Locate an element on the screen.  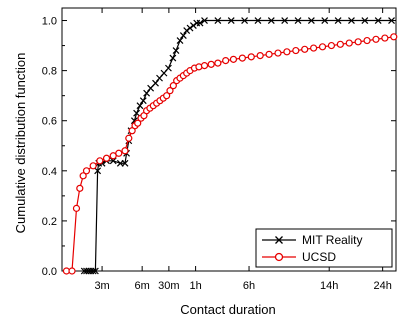
x-tick-label: 6h is located at coordinates (249, 286).